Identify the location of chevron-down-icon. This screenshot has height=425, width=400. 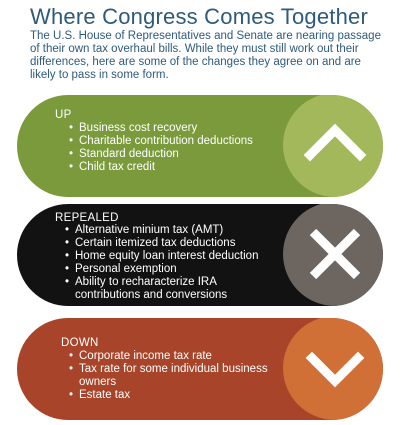
(333, 369).